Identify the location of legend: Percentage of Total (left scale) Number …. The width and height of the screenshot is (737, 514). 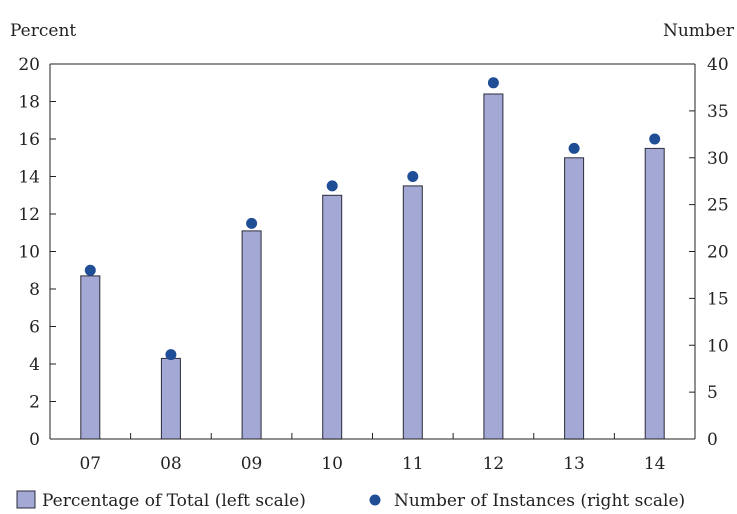
(350, 500).